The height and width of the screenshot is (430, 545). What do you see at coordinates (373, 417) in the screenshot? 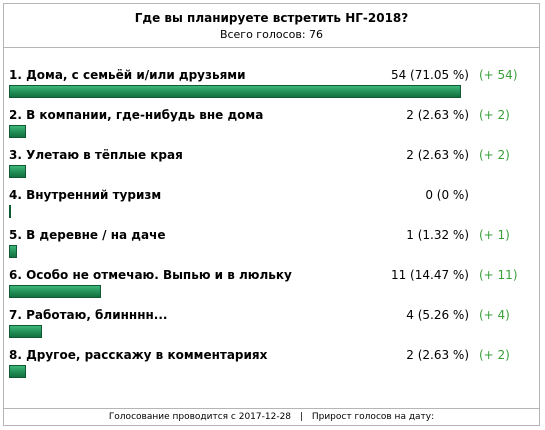
I see `vote-growth-label: Прирост голосов на дату:` at bounding box center [373, 417].